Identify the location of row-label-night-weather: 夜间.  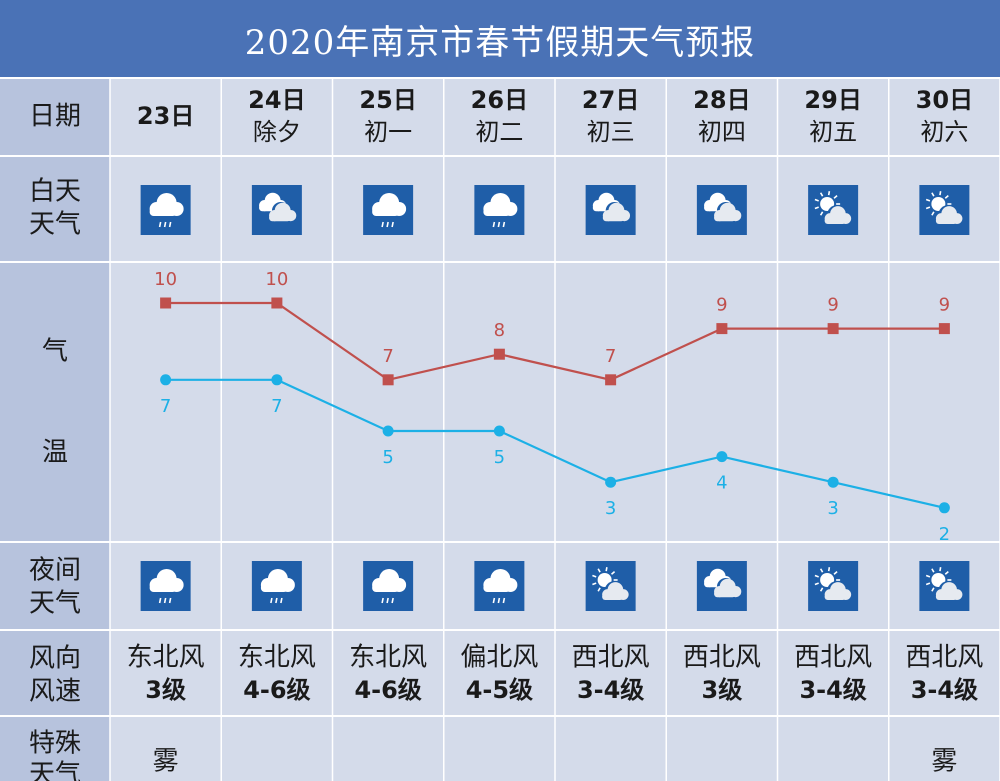
(55, 571).